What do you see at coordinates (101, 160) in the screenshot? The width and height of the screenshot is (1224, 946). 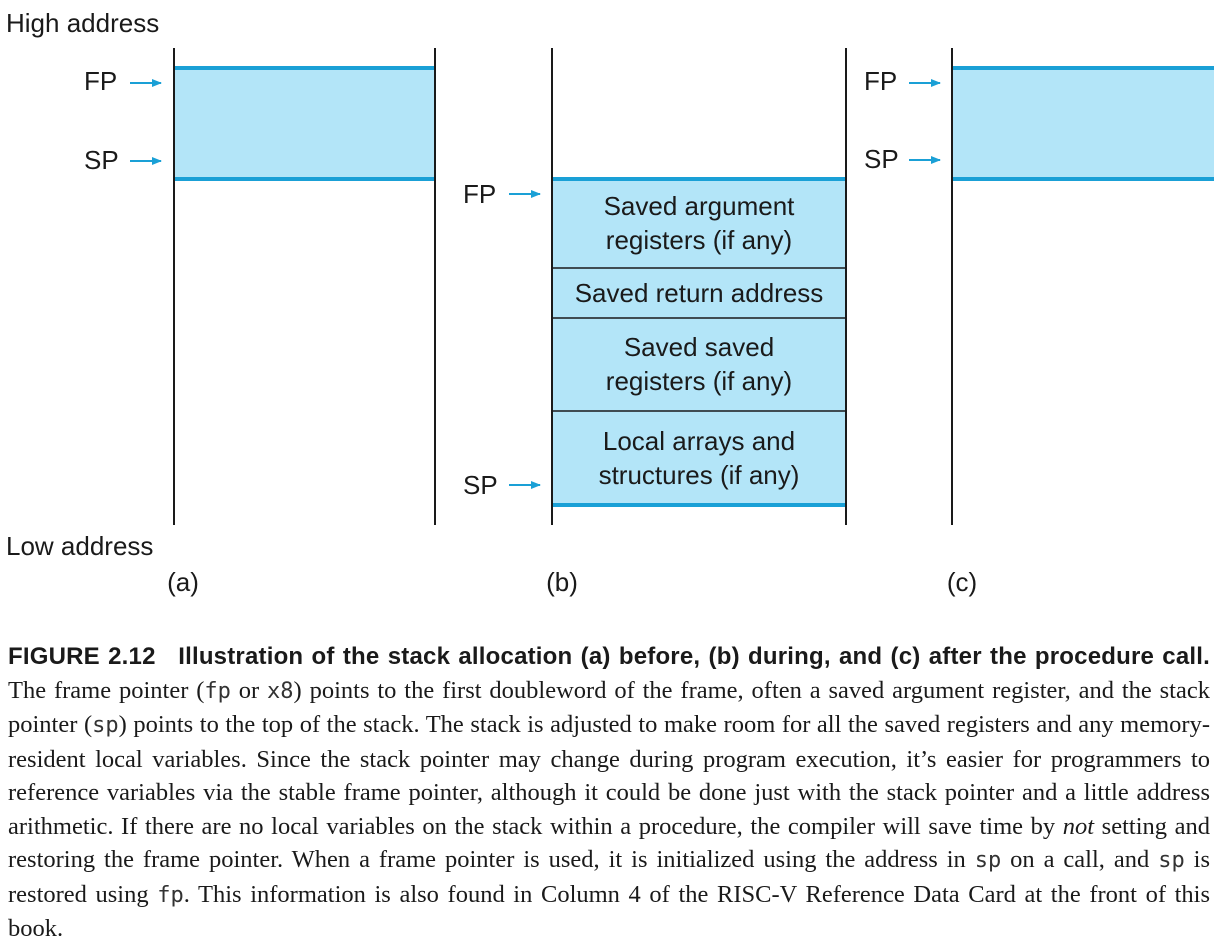 I see `sp-label-a: SP` at bounding box center [101, 160].